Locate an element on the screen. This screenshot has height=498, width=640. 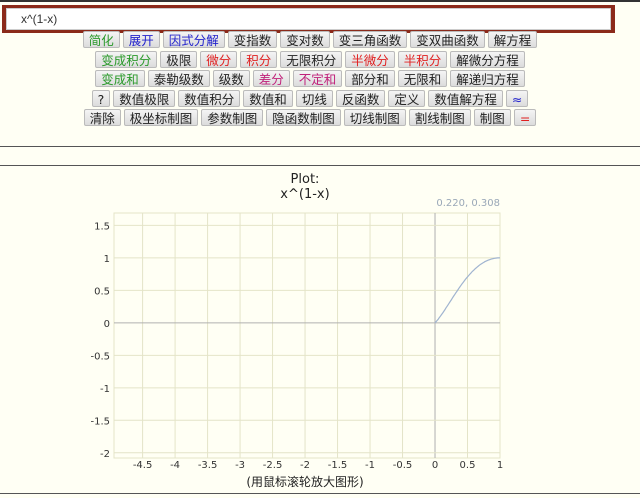
function-button: 半微分 is located at coordinates (370, 59).